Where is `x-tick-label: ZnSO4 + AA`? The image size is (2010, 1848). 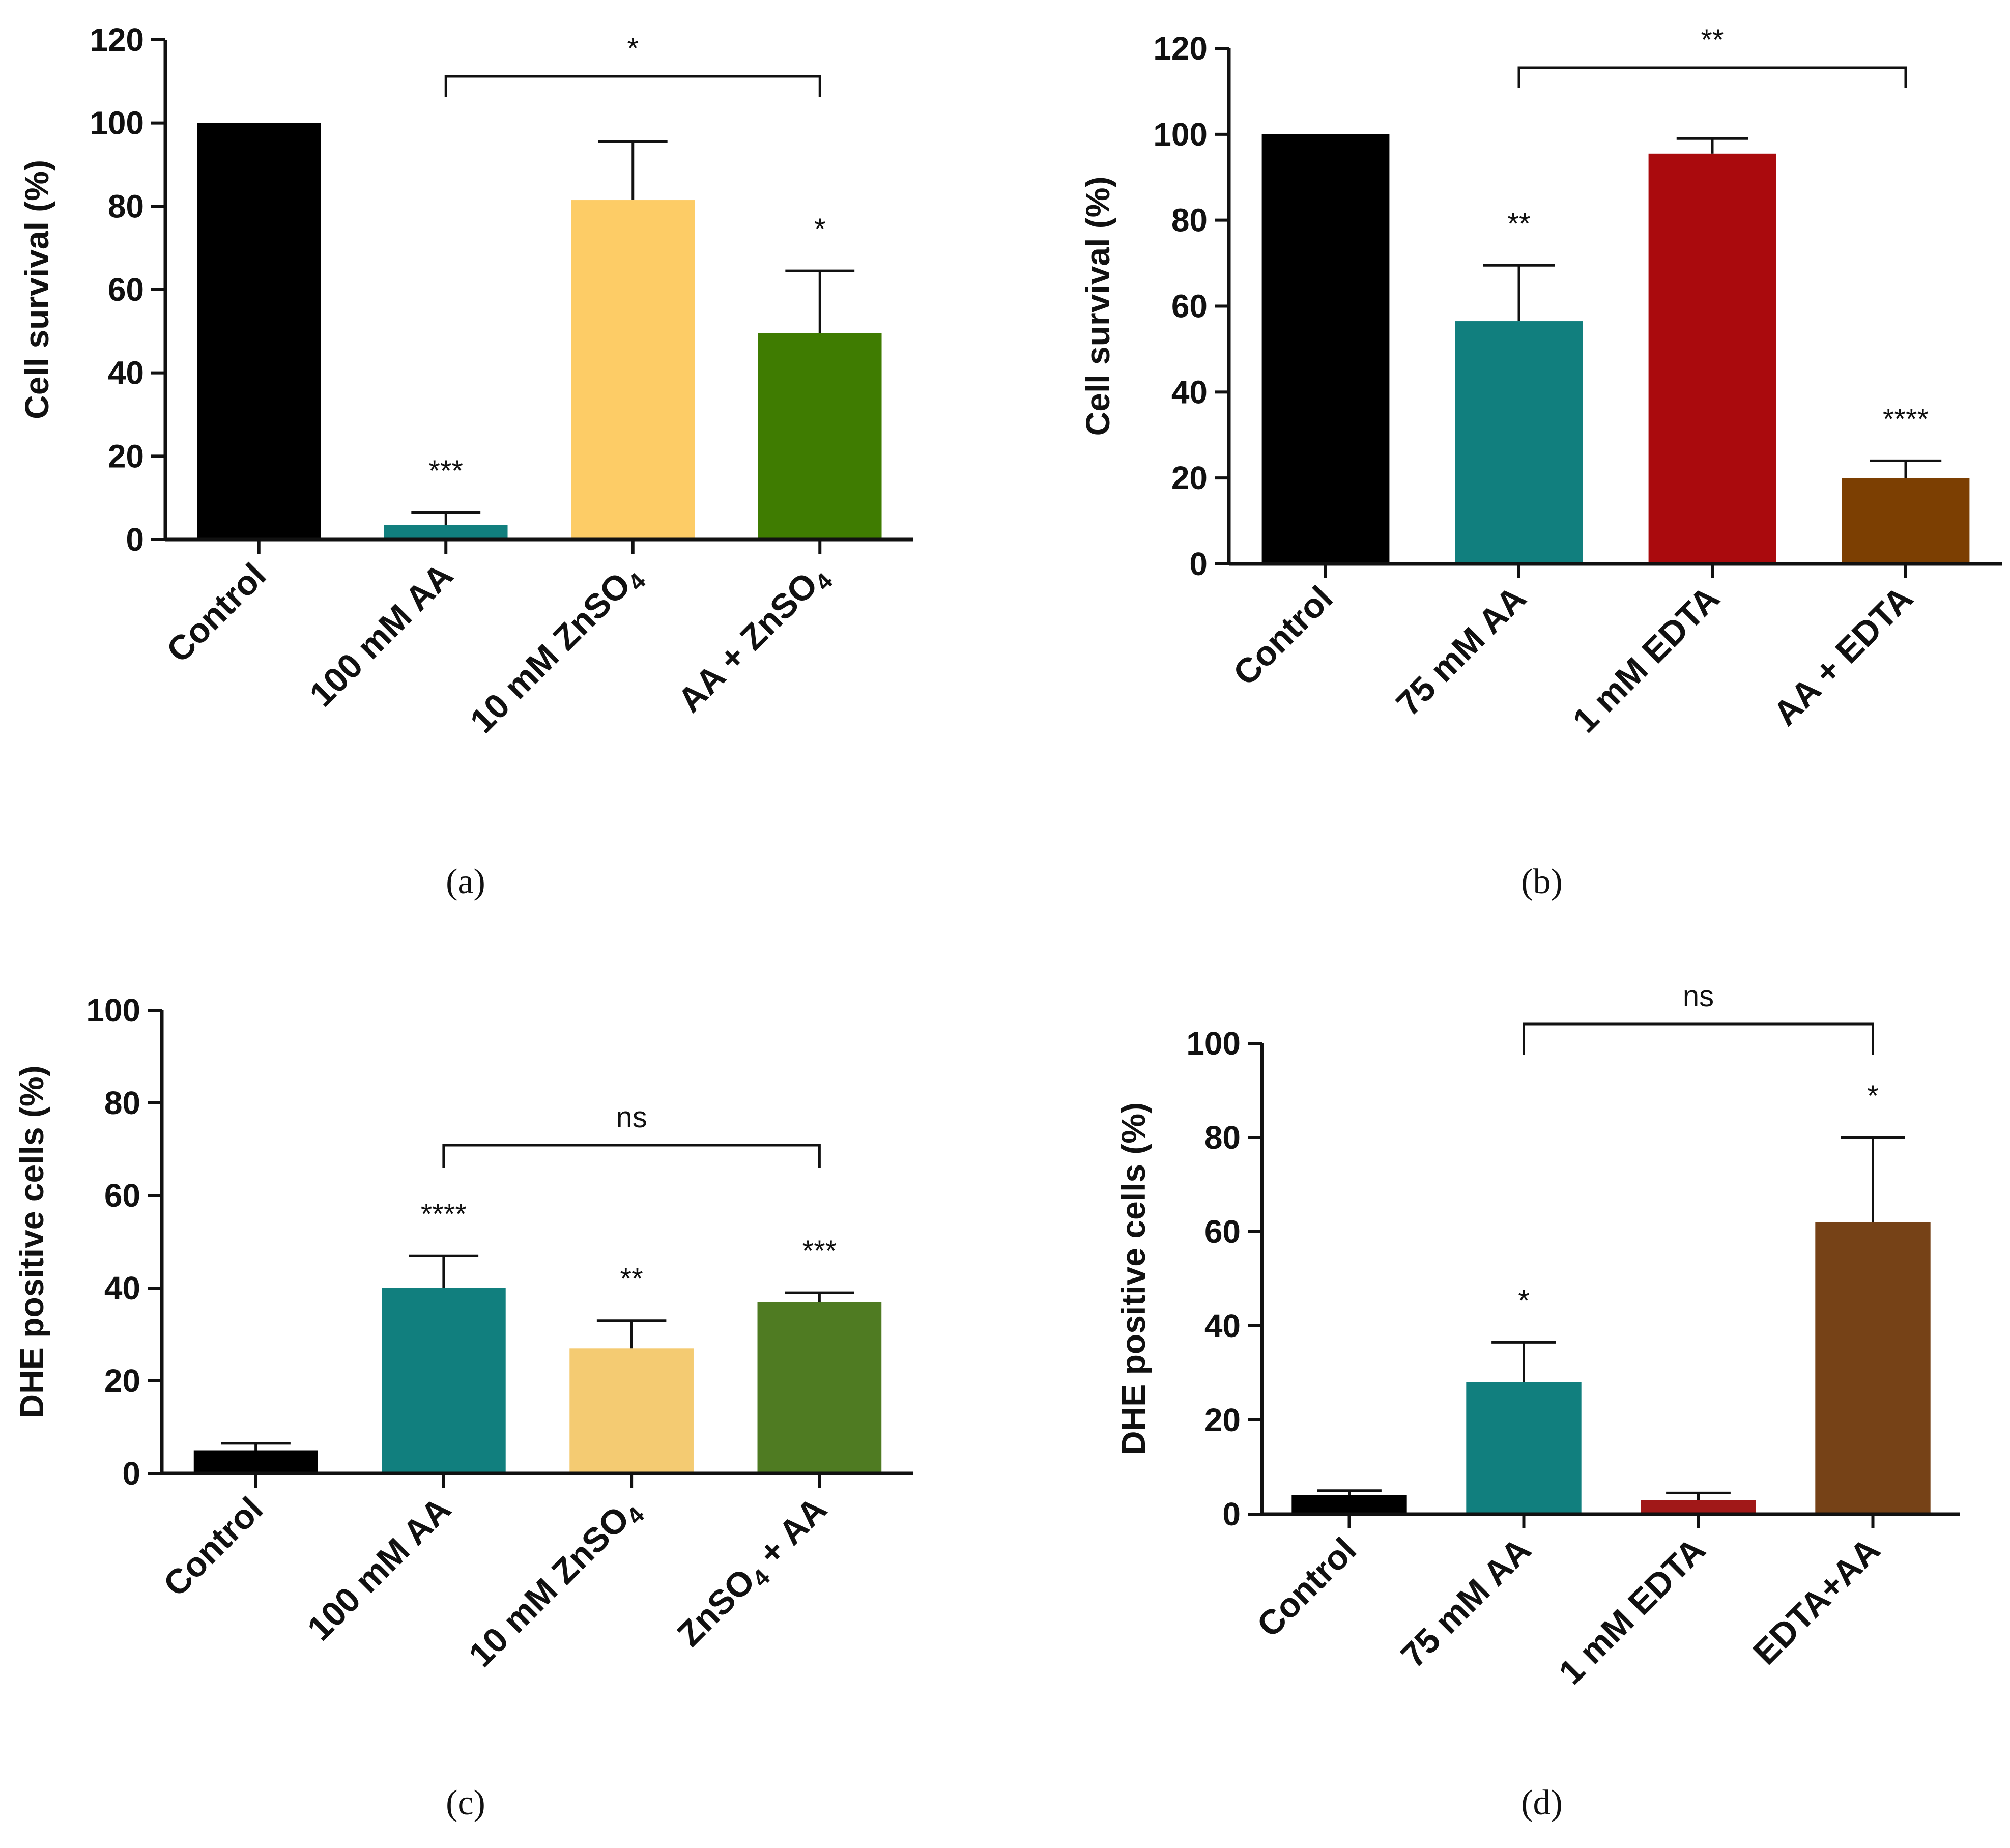 x-tick-label: ZnSO4 + AA is located at coordinates (754, 1573).